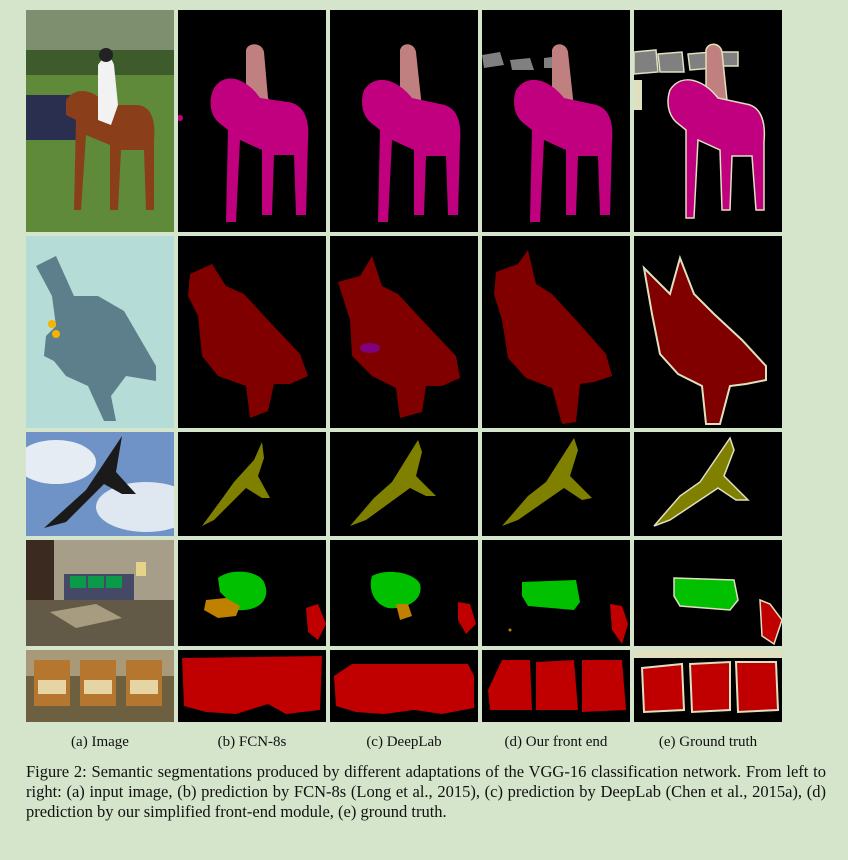 The height and width of the screenshot is (860, 848). What do you see at coordinates (708, 121) in the screenshot?
I see `ground-truth-mask-horse` at bounding box center [708, 121].